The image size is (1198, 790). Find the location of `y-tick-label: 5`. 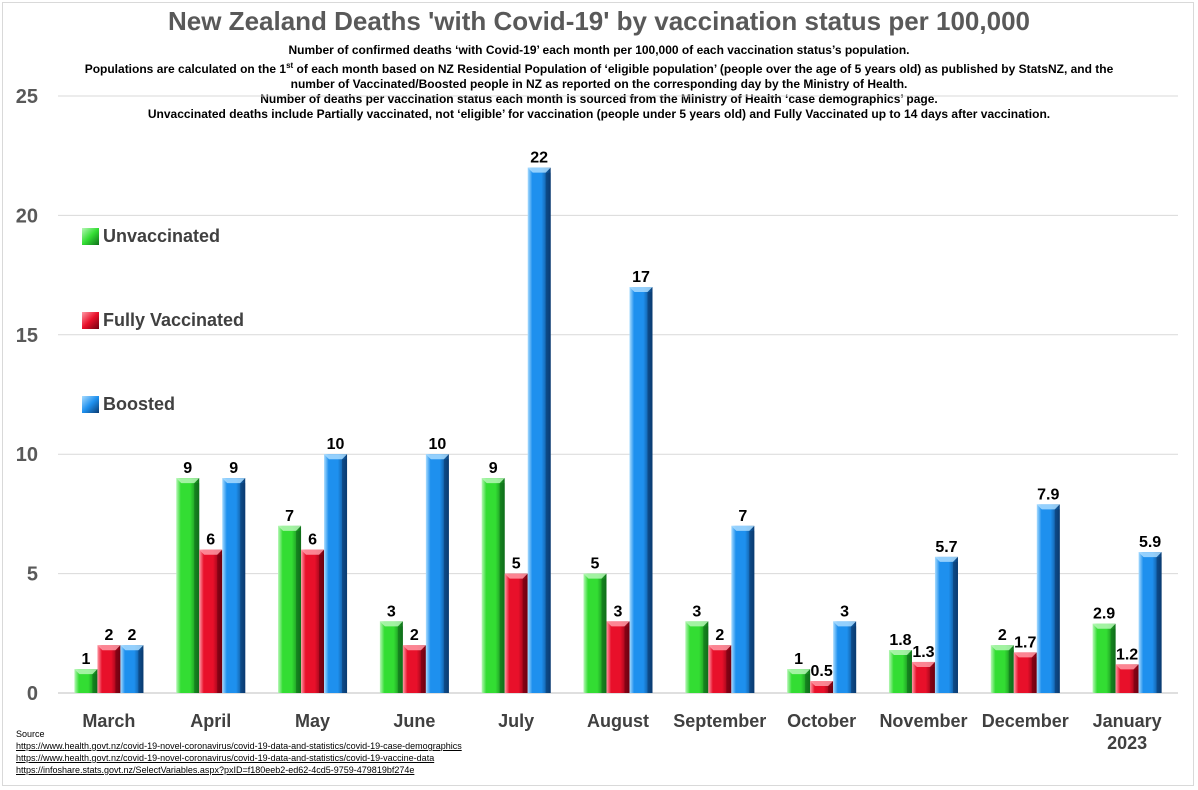

y-tick-label: 5 is located at coordinates (32, 575).